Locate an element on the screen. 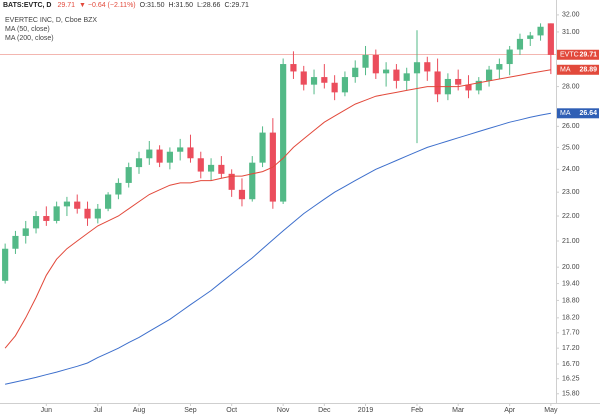 The image size is (600, 419). x-tick-label: Oct is located at coordinates (231, 410).